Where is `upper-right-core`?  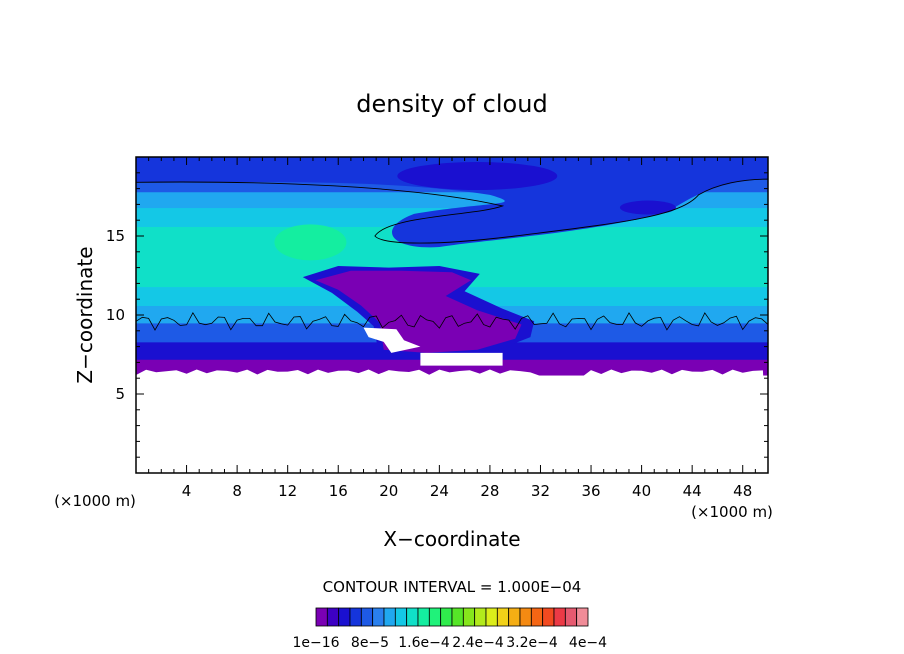 upper-right-core is located at coordinates (647, 207).